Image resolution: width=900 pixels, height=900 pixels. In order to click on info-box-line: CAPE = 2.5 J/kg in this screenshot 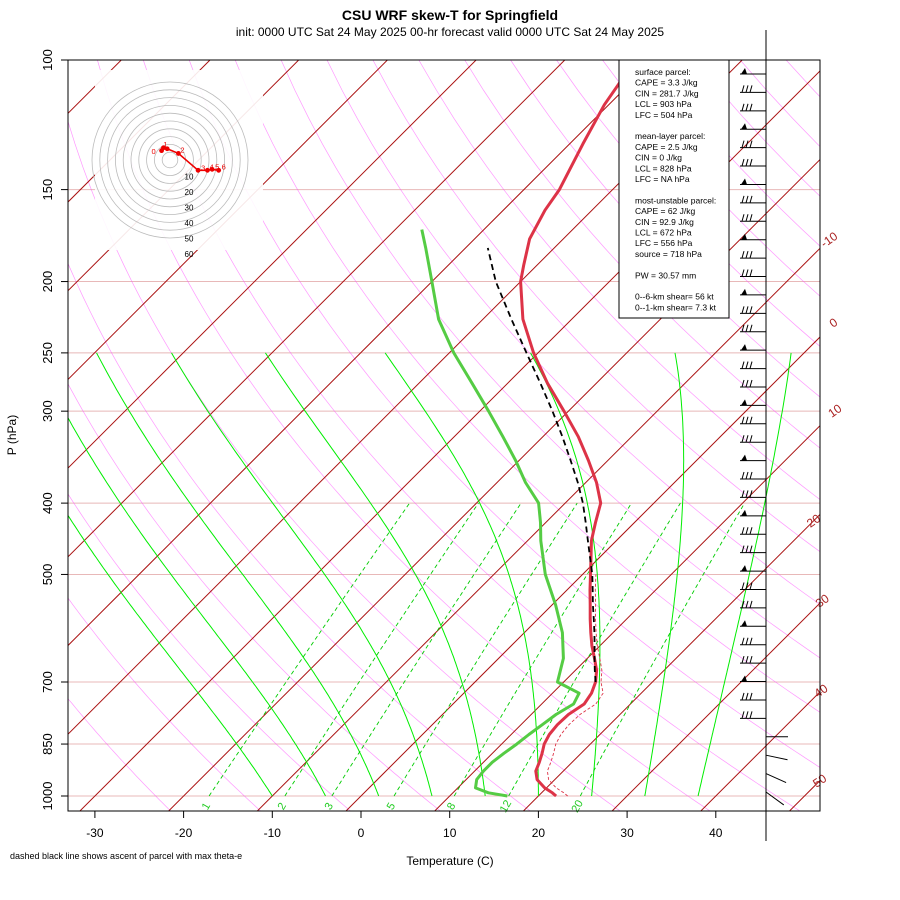, I will do `click(666, 147)`.